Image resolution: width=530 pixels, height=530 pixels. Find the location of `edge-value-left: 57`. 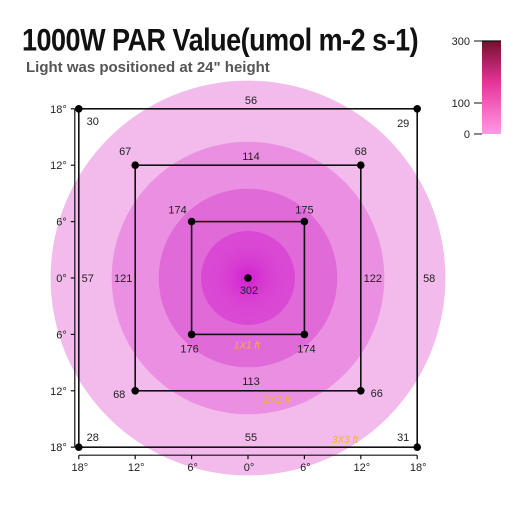

edge-value-left: 57 is located at coordinates (88, 279).